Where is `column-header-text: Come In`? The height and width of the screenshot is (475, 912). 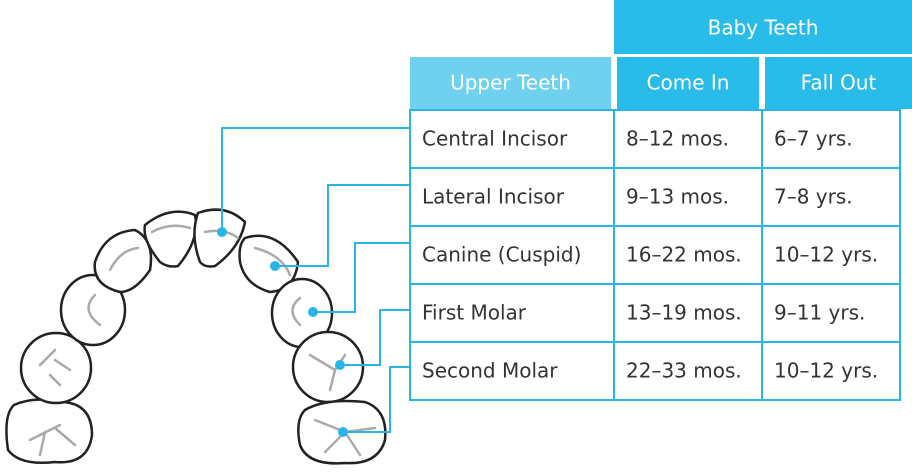 column-header-text: Come In is located at coordinates (688, 83).